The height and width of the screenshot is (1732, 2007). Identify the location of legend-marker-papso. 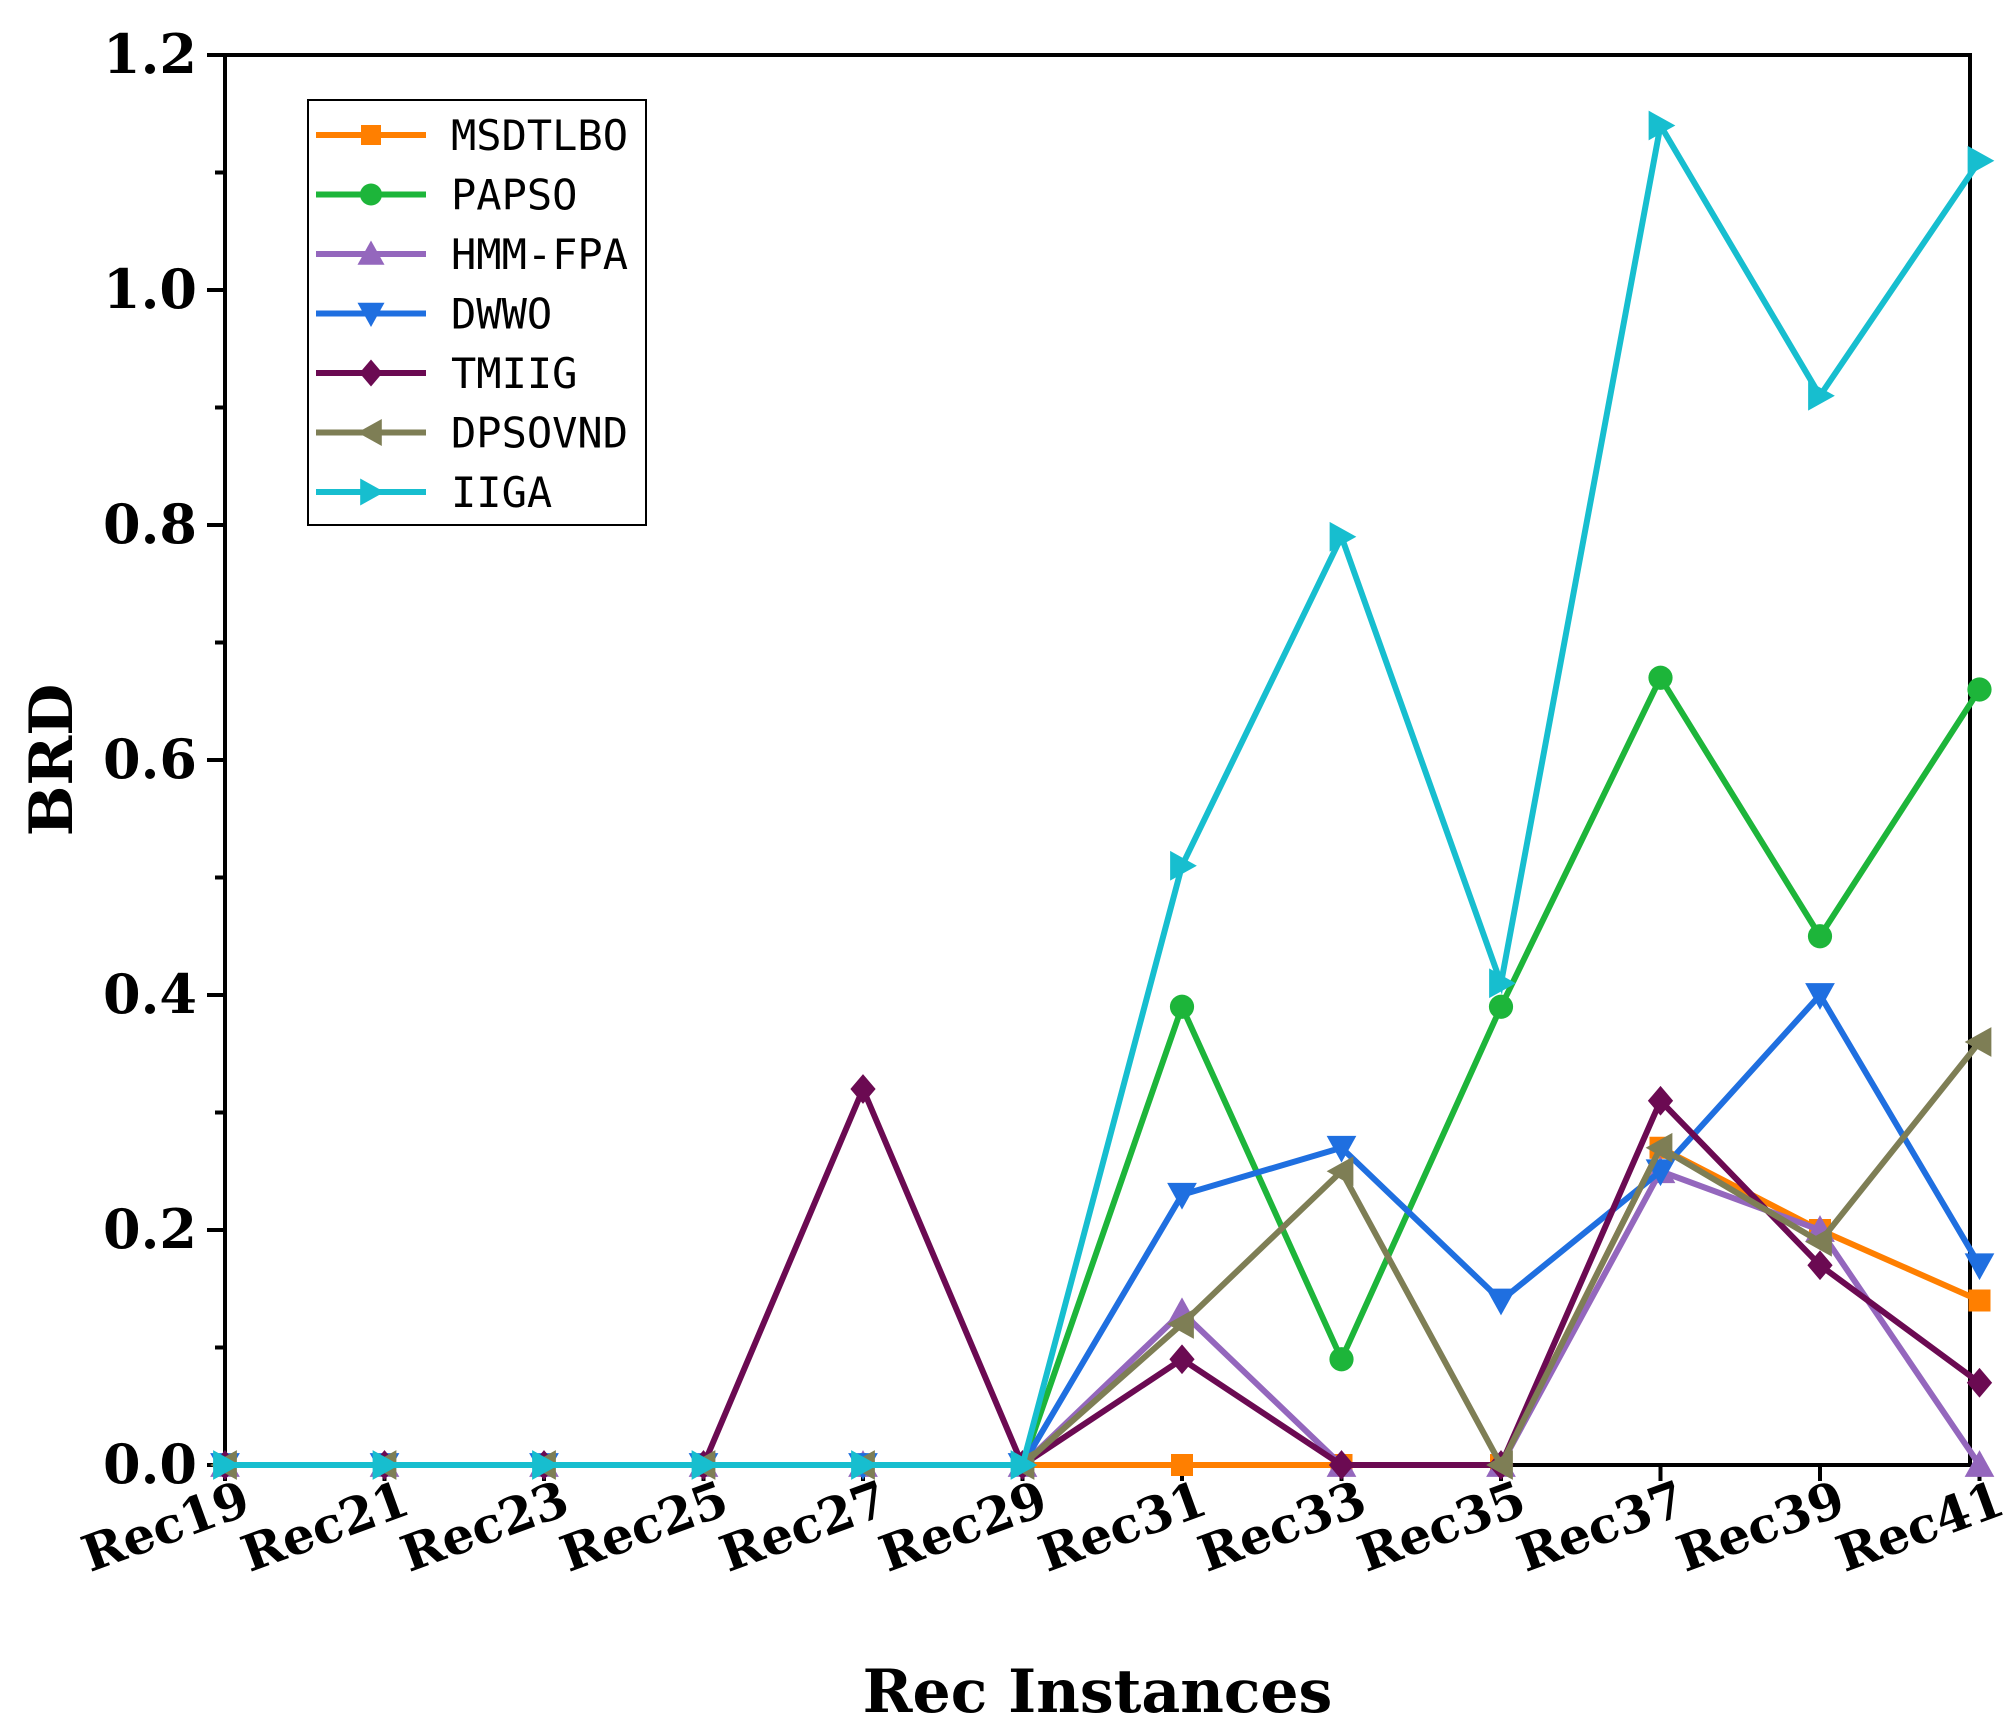
(371, 194).